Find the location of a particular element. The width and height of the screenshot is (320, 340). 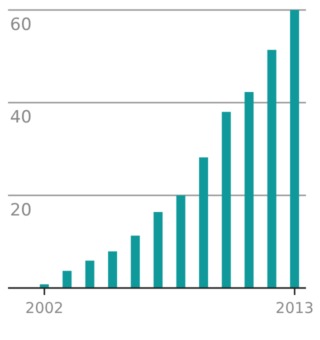

x-tick-label: 2013 is located at coordinates (295, 308).